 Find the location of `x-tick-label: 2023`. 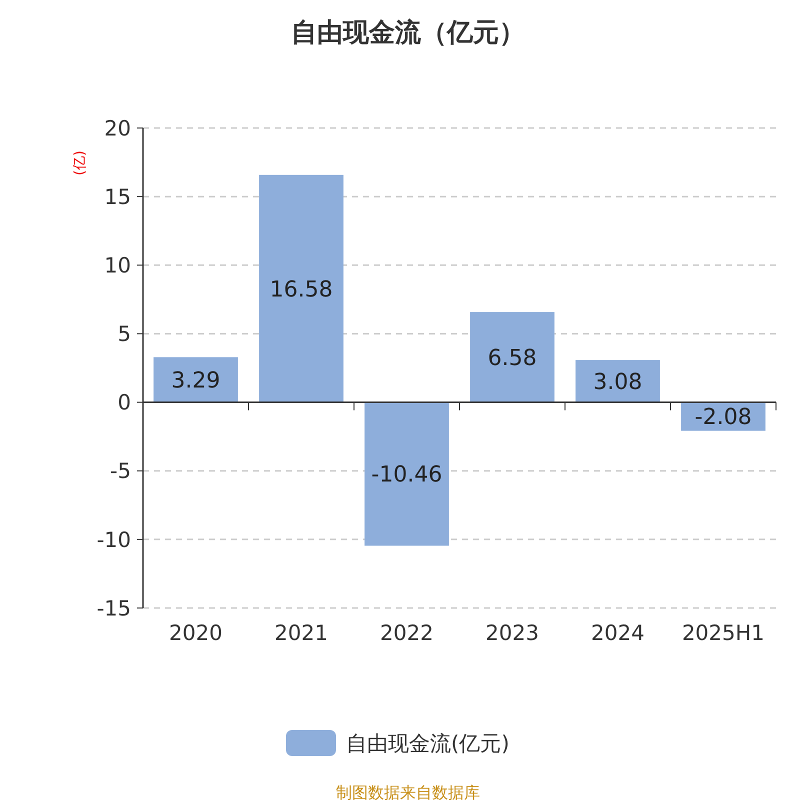

x-tick-label: 2023 is located at coordinates (512, 633).